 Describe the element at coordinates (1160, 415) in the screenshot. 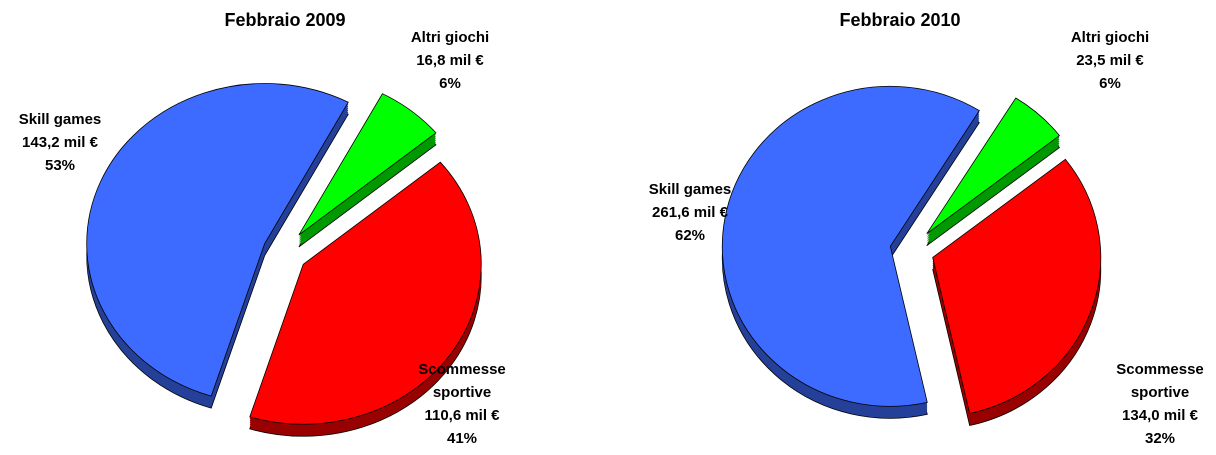

I see `slice-value: 134,0 mil €` at that location.